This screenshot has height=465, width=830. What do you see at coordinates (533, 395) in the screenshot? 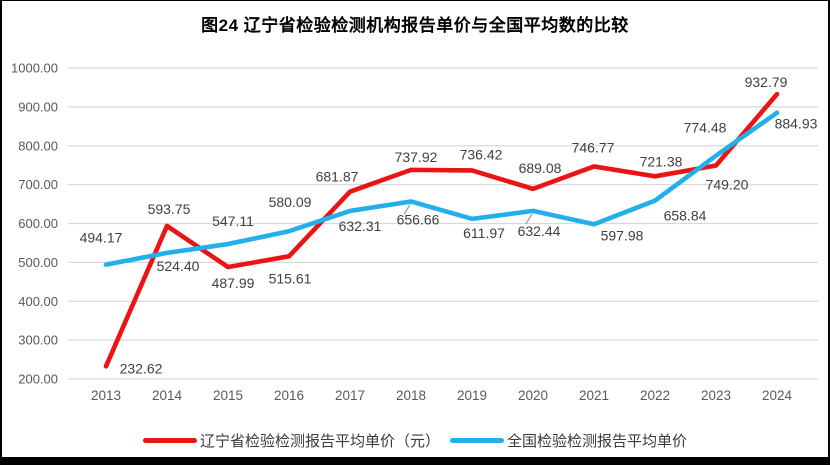
I see `x-axis-tick-label: 2020` at bounding box center [533, 395].